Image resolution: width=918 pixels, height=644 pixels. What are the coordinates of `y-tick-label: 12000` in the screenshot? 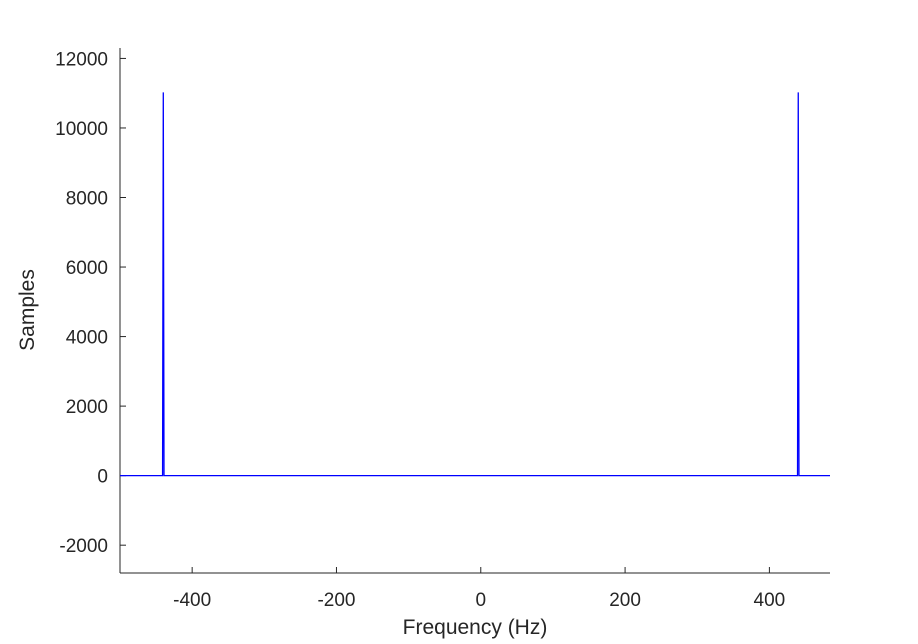 It's located at (81, 59).